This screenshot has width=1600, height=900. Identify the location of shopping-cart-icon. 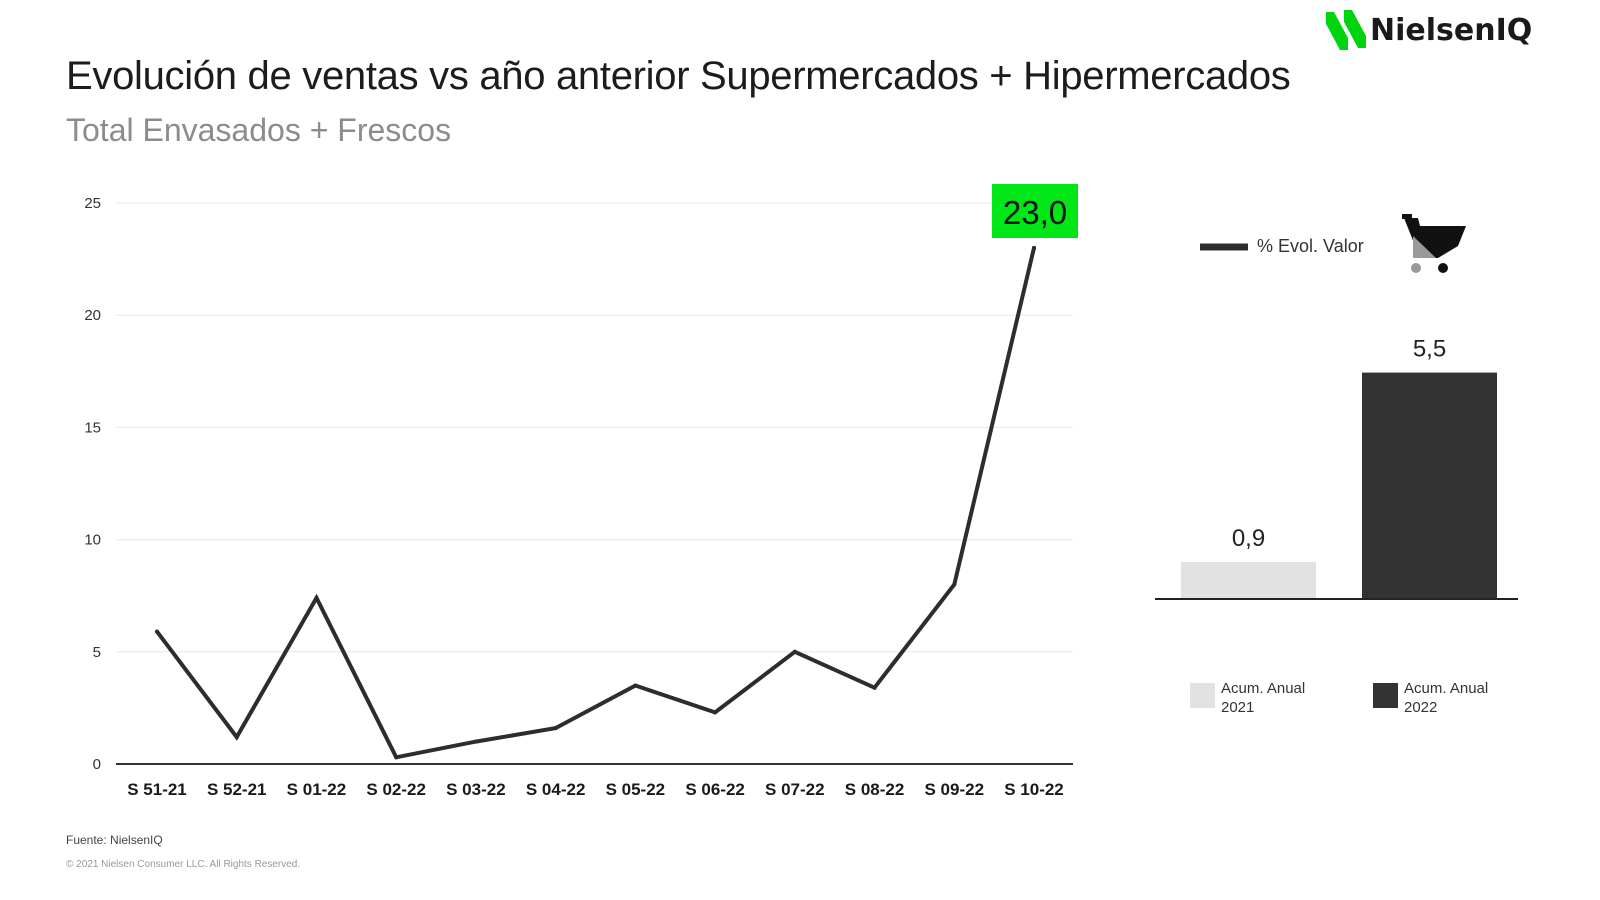
(1434, 243).